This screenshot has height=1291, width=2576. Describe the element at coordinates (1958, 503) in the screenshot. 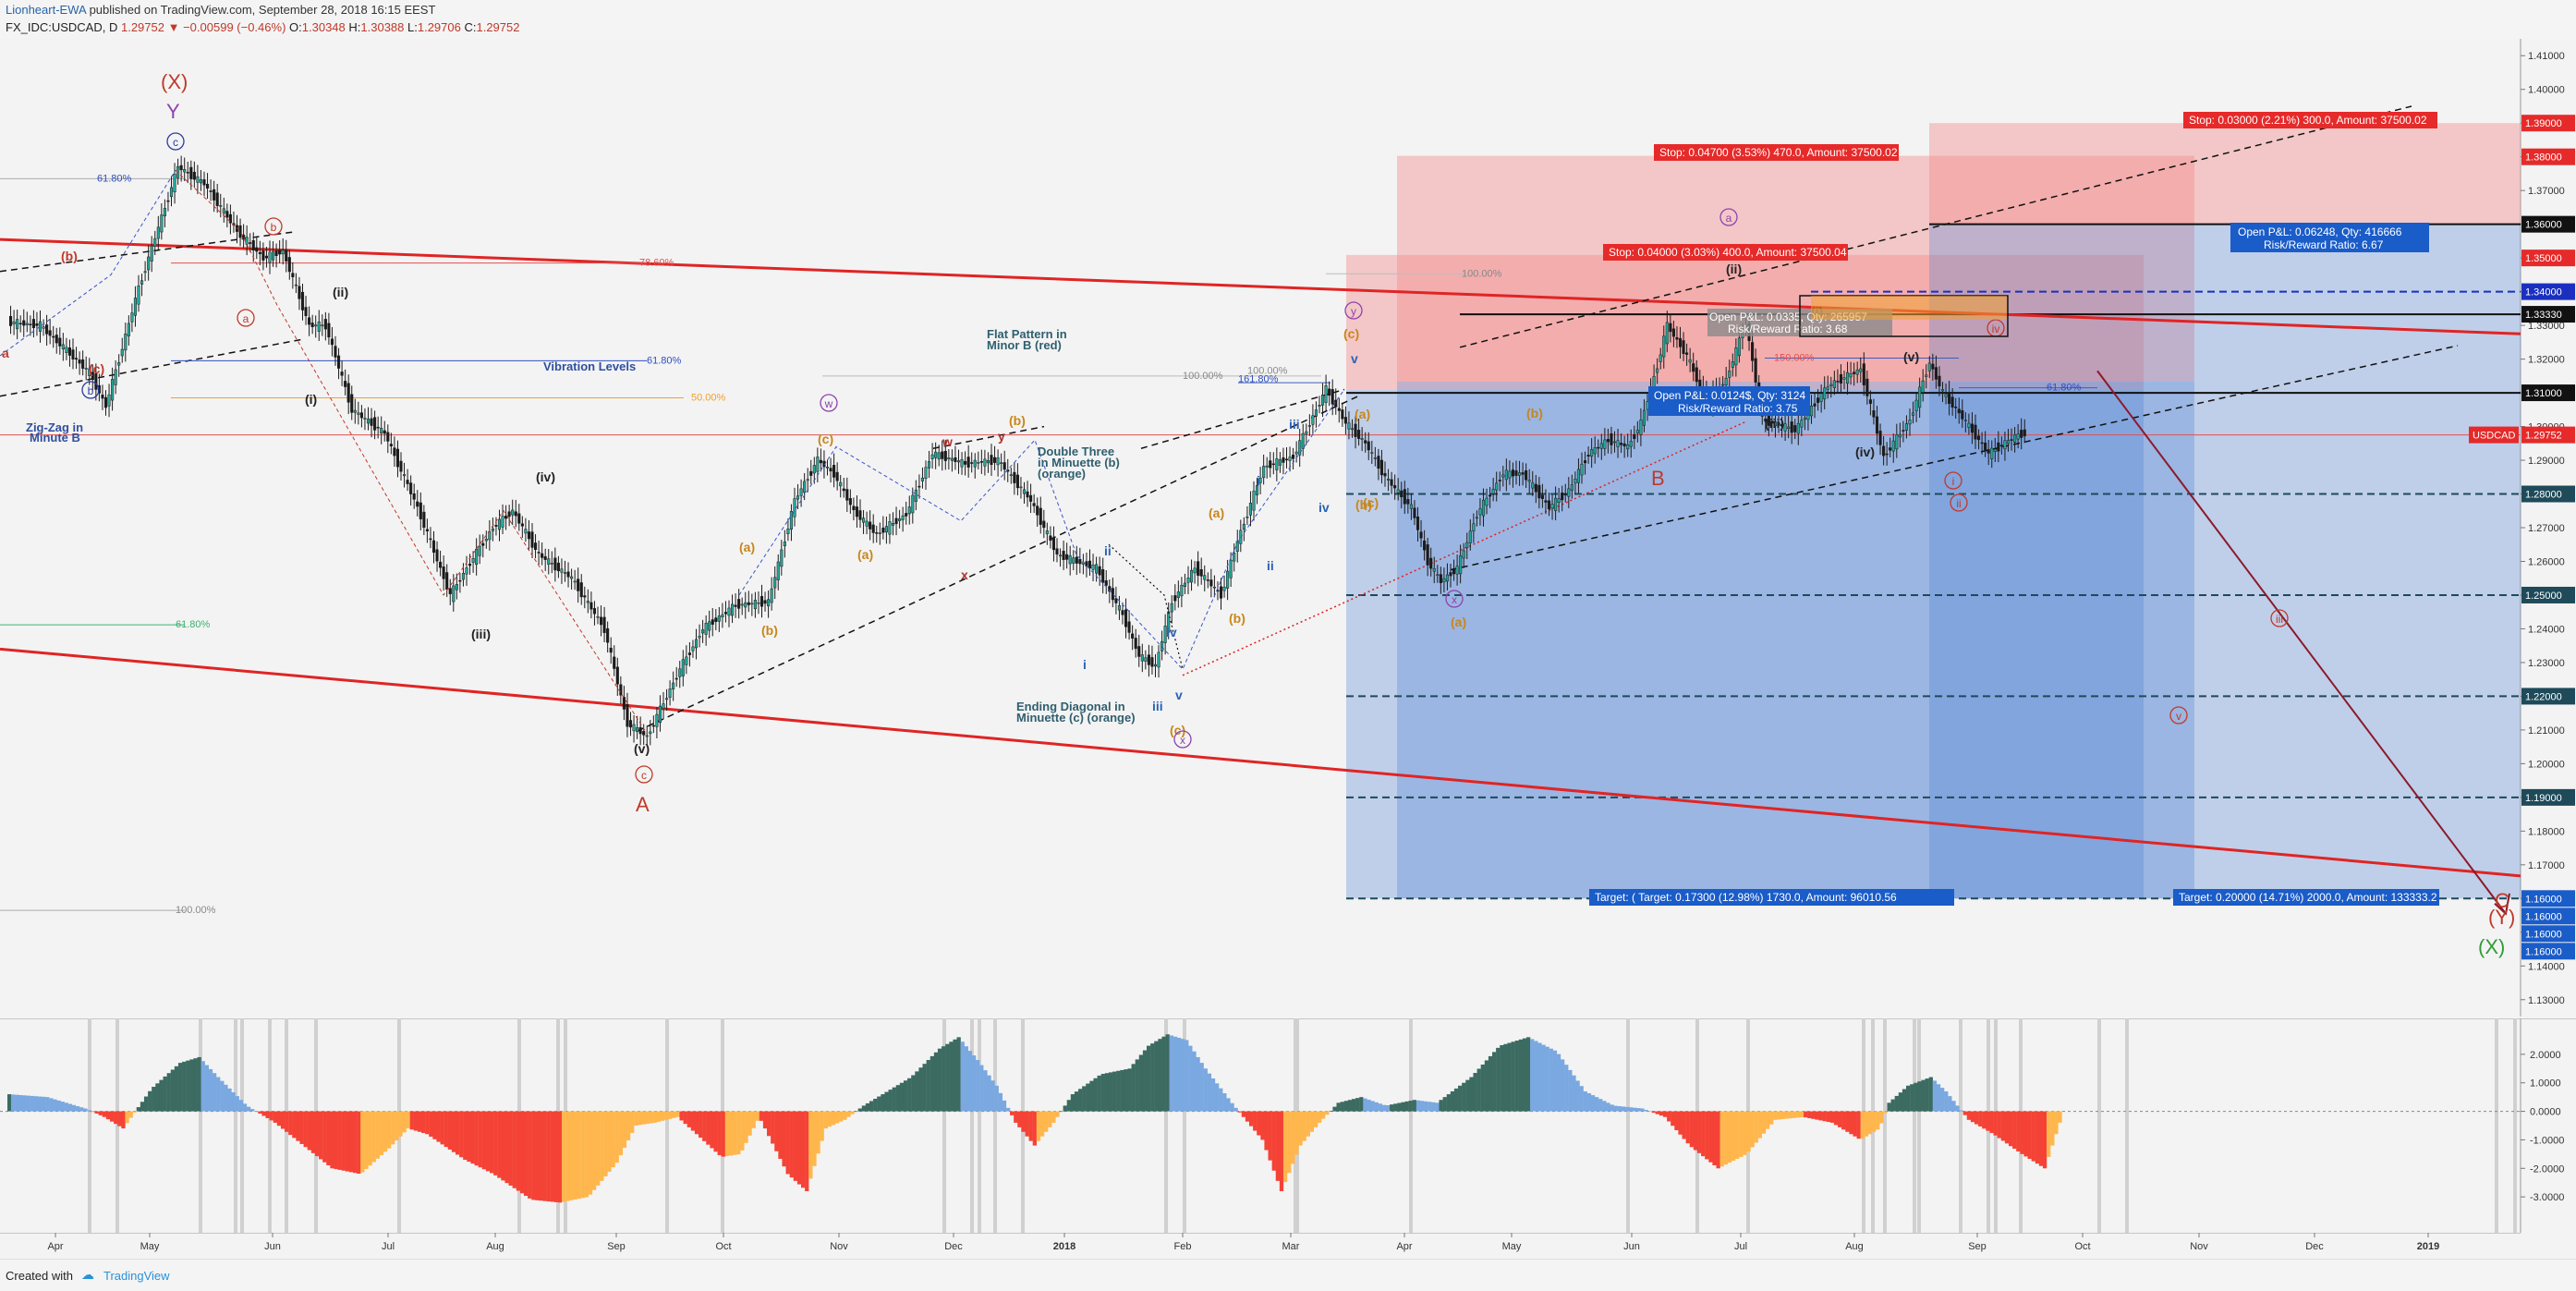

I see `wave-label: ii` at that location.